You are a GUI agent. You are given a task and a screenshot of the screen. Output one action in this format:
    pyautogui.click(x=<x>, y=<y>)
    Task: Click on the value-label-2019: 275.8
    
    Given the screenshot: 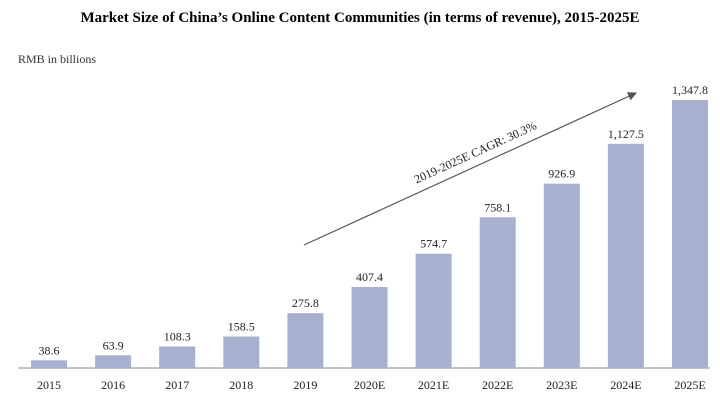 What is the action you would take?
    pyautogui.click(x=305, y=303)
    